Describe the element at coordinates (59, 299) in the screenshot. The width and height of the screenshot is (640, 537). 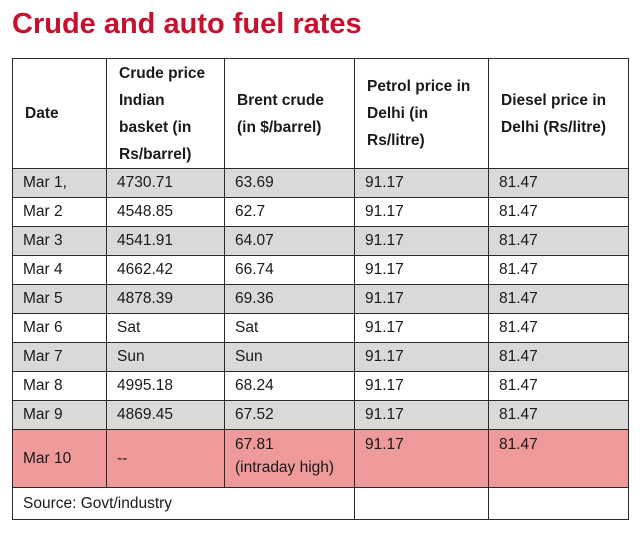
I see `cell-date: Mar 5` at that location.